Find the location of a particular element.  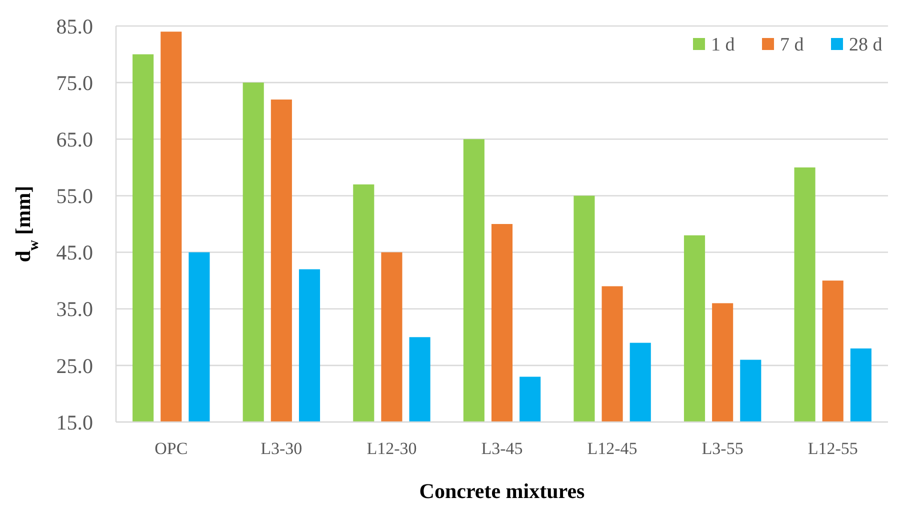

legend-label: 28 d is located at coordinates (866, 45).